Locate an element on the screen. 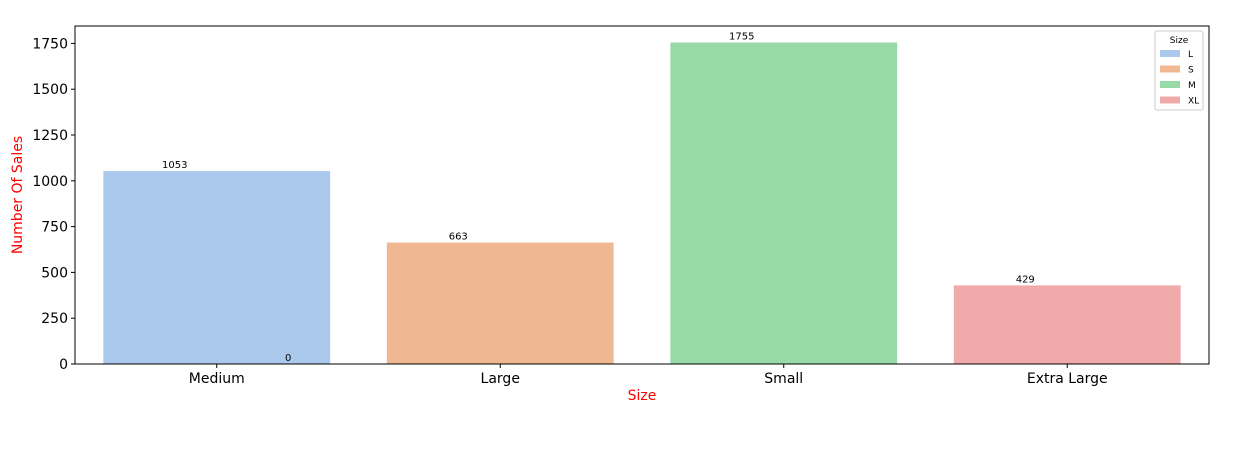 The width and height of the screenshot is (1253, 465). y-axis: 0 250 500 750 1000 1250 1500 1750 is located at coordinates (53, 204).